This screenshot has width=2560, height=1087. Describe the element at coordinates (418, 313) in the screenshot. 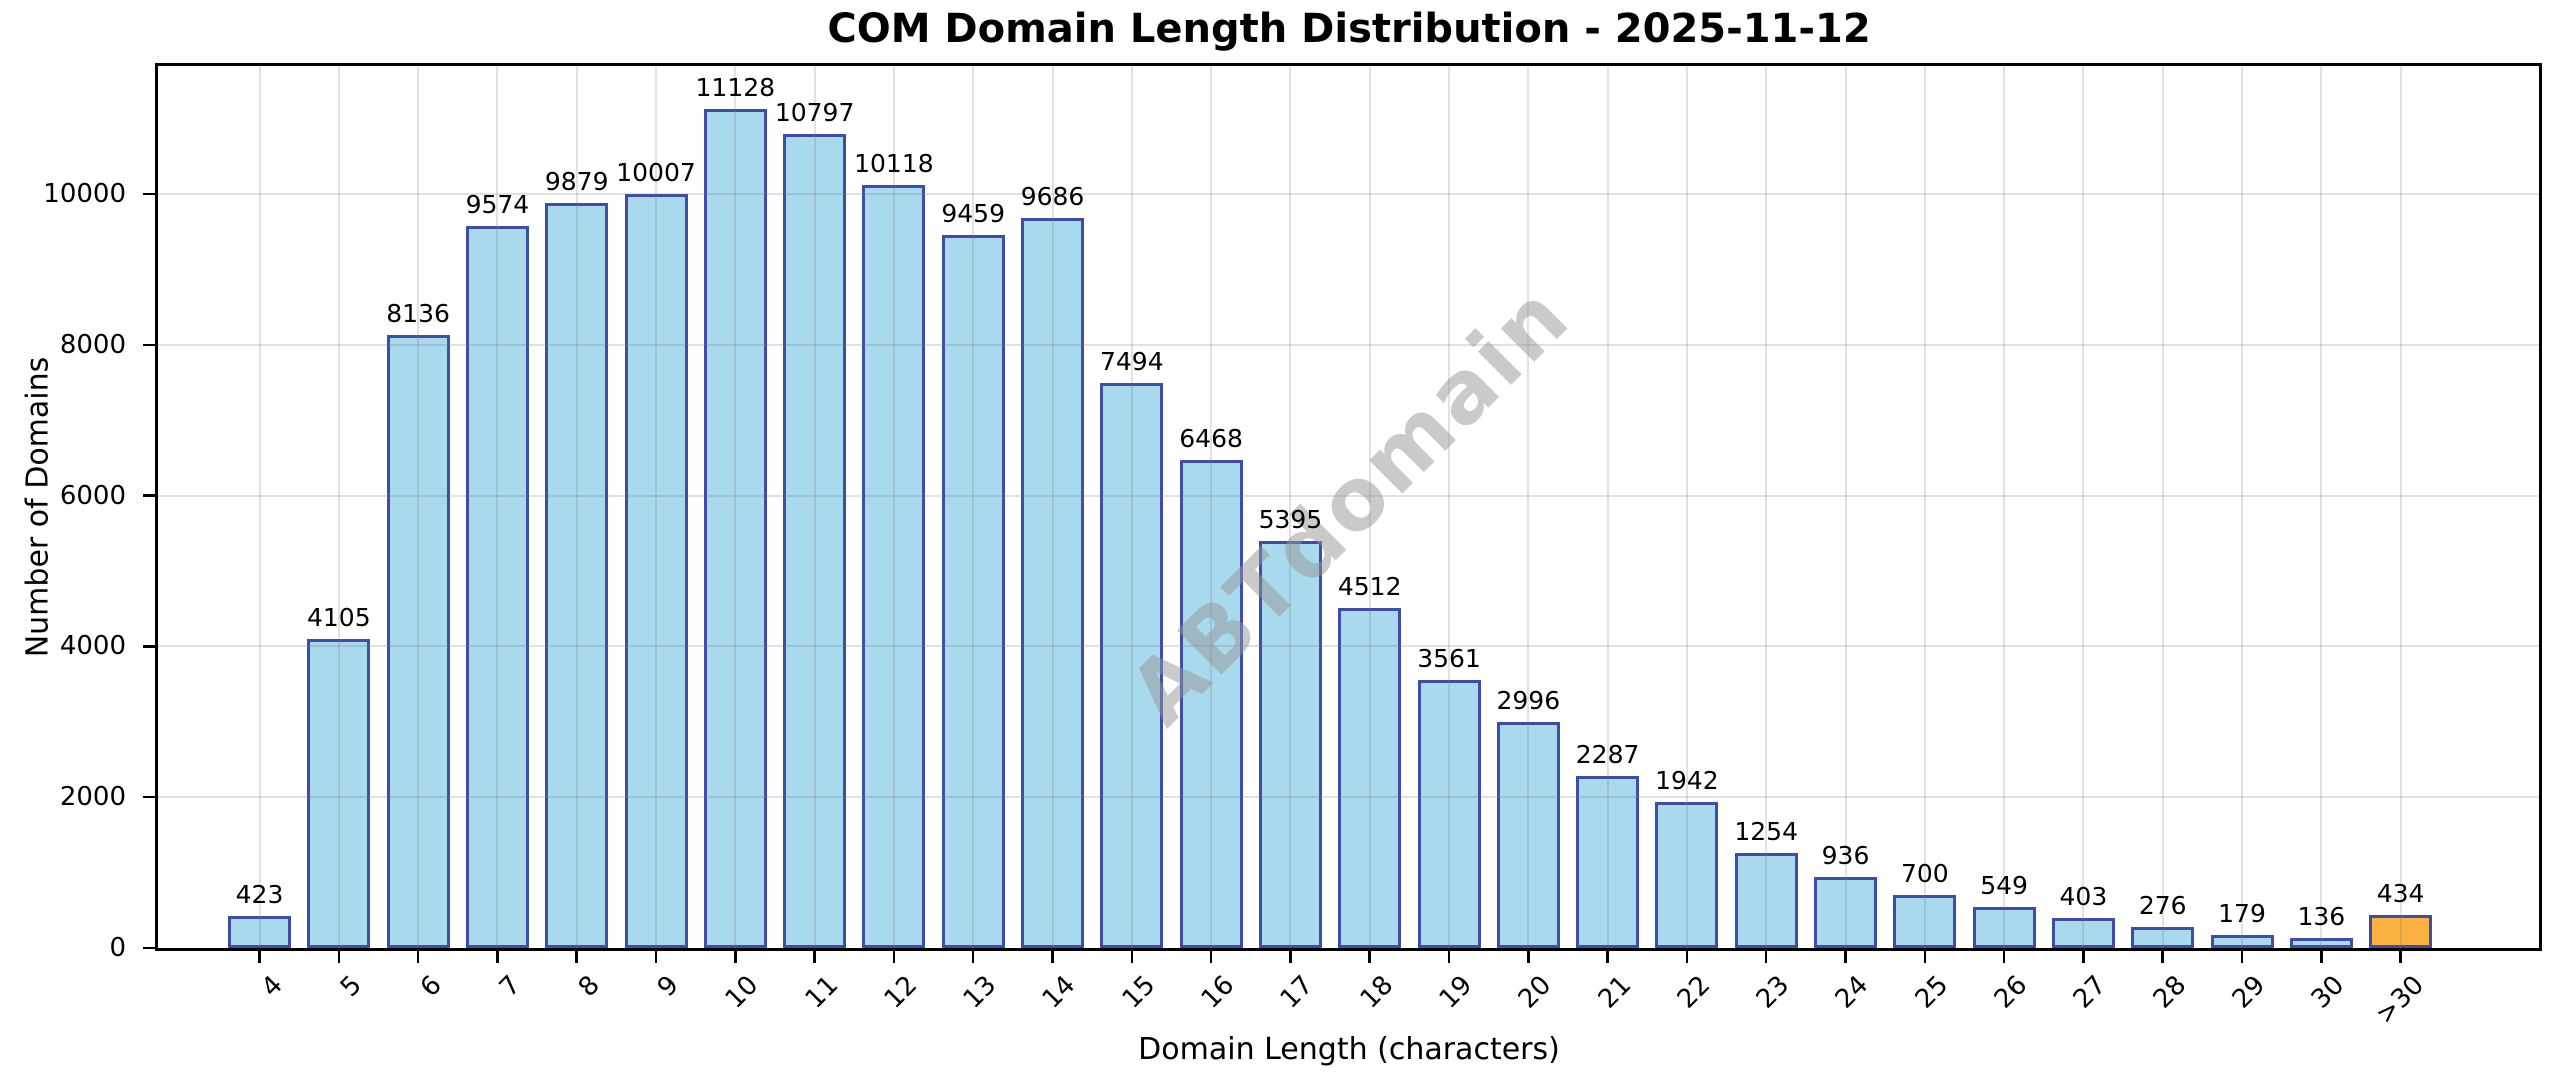

I see `bar-value-label: 8136` at that location.